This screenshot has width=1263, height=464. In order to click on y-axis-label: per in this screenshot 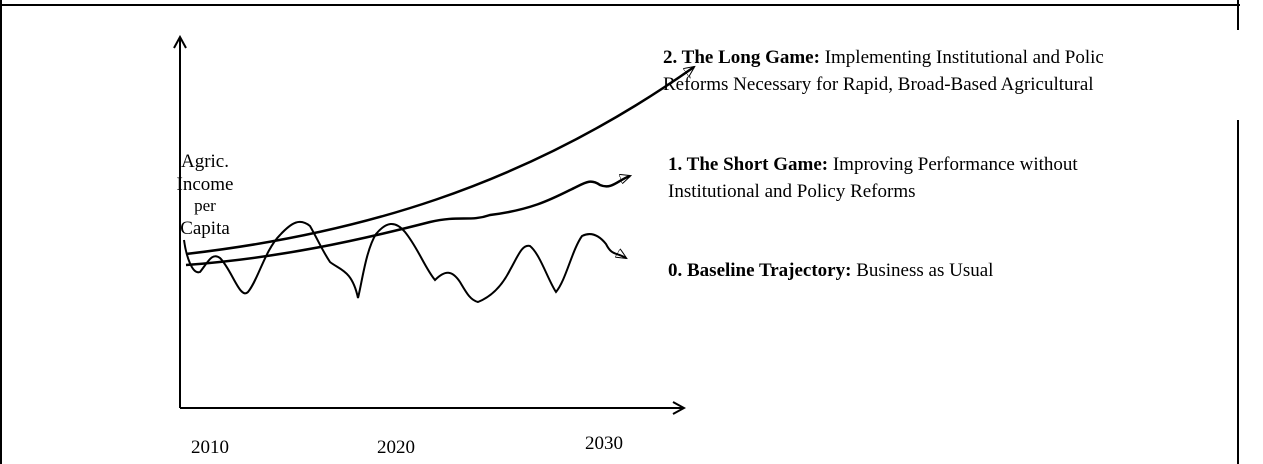, I will do `click(205, 205)`.